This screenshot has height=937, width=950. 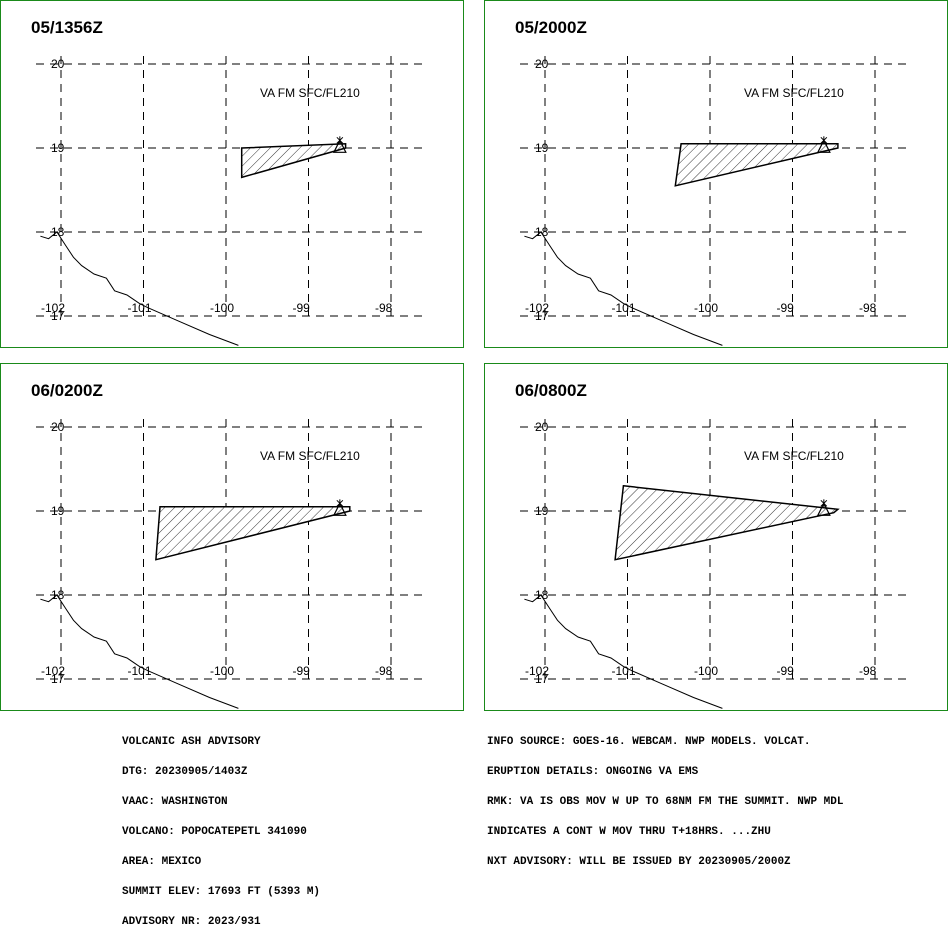 What do you see at coordinates (67, 27) in the screenshot?
I see `panel-time: 05/1356Z` at bounding box center [67, 27].